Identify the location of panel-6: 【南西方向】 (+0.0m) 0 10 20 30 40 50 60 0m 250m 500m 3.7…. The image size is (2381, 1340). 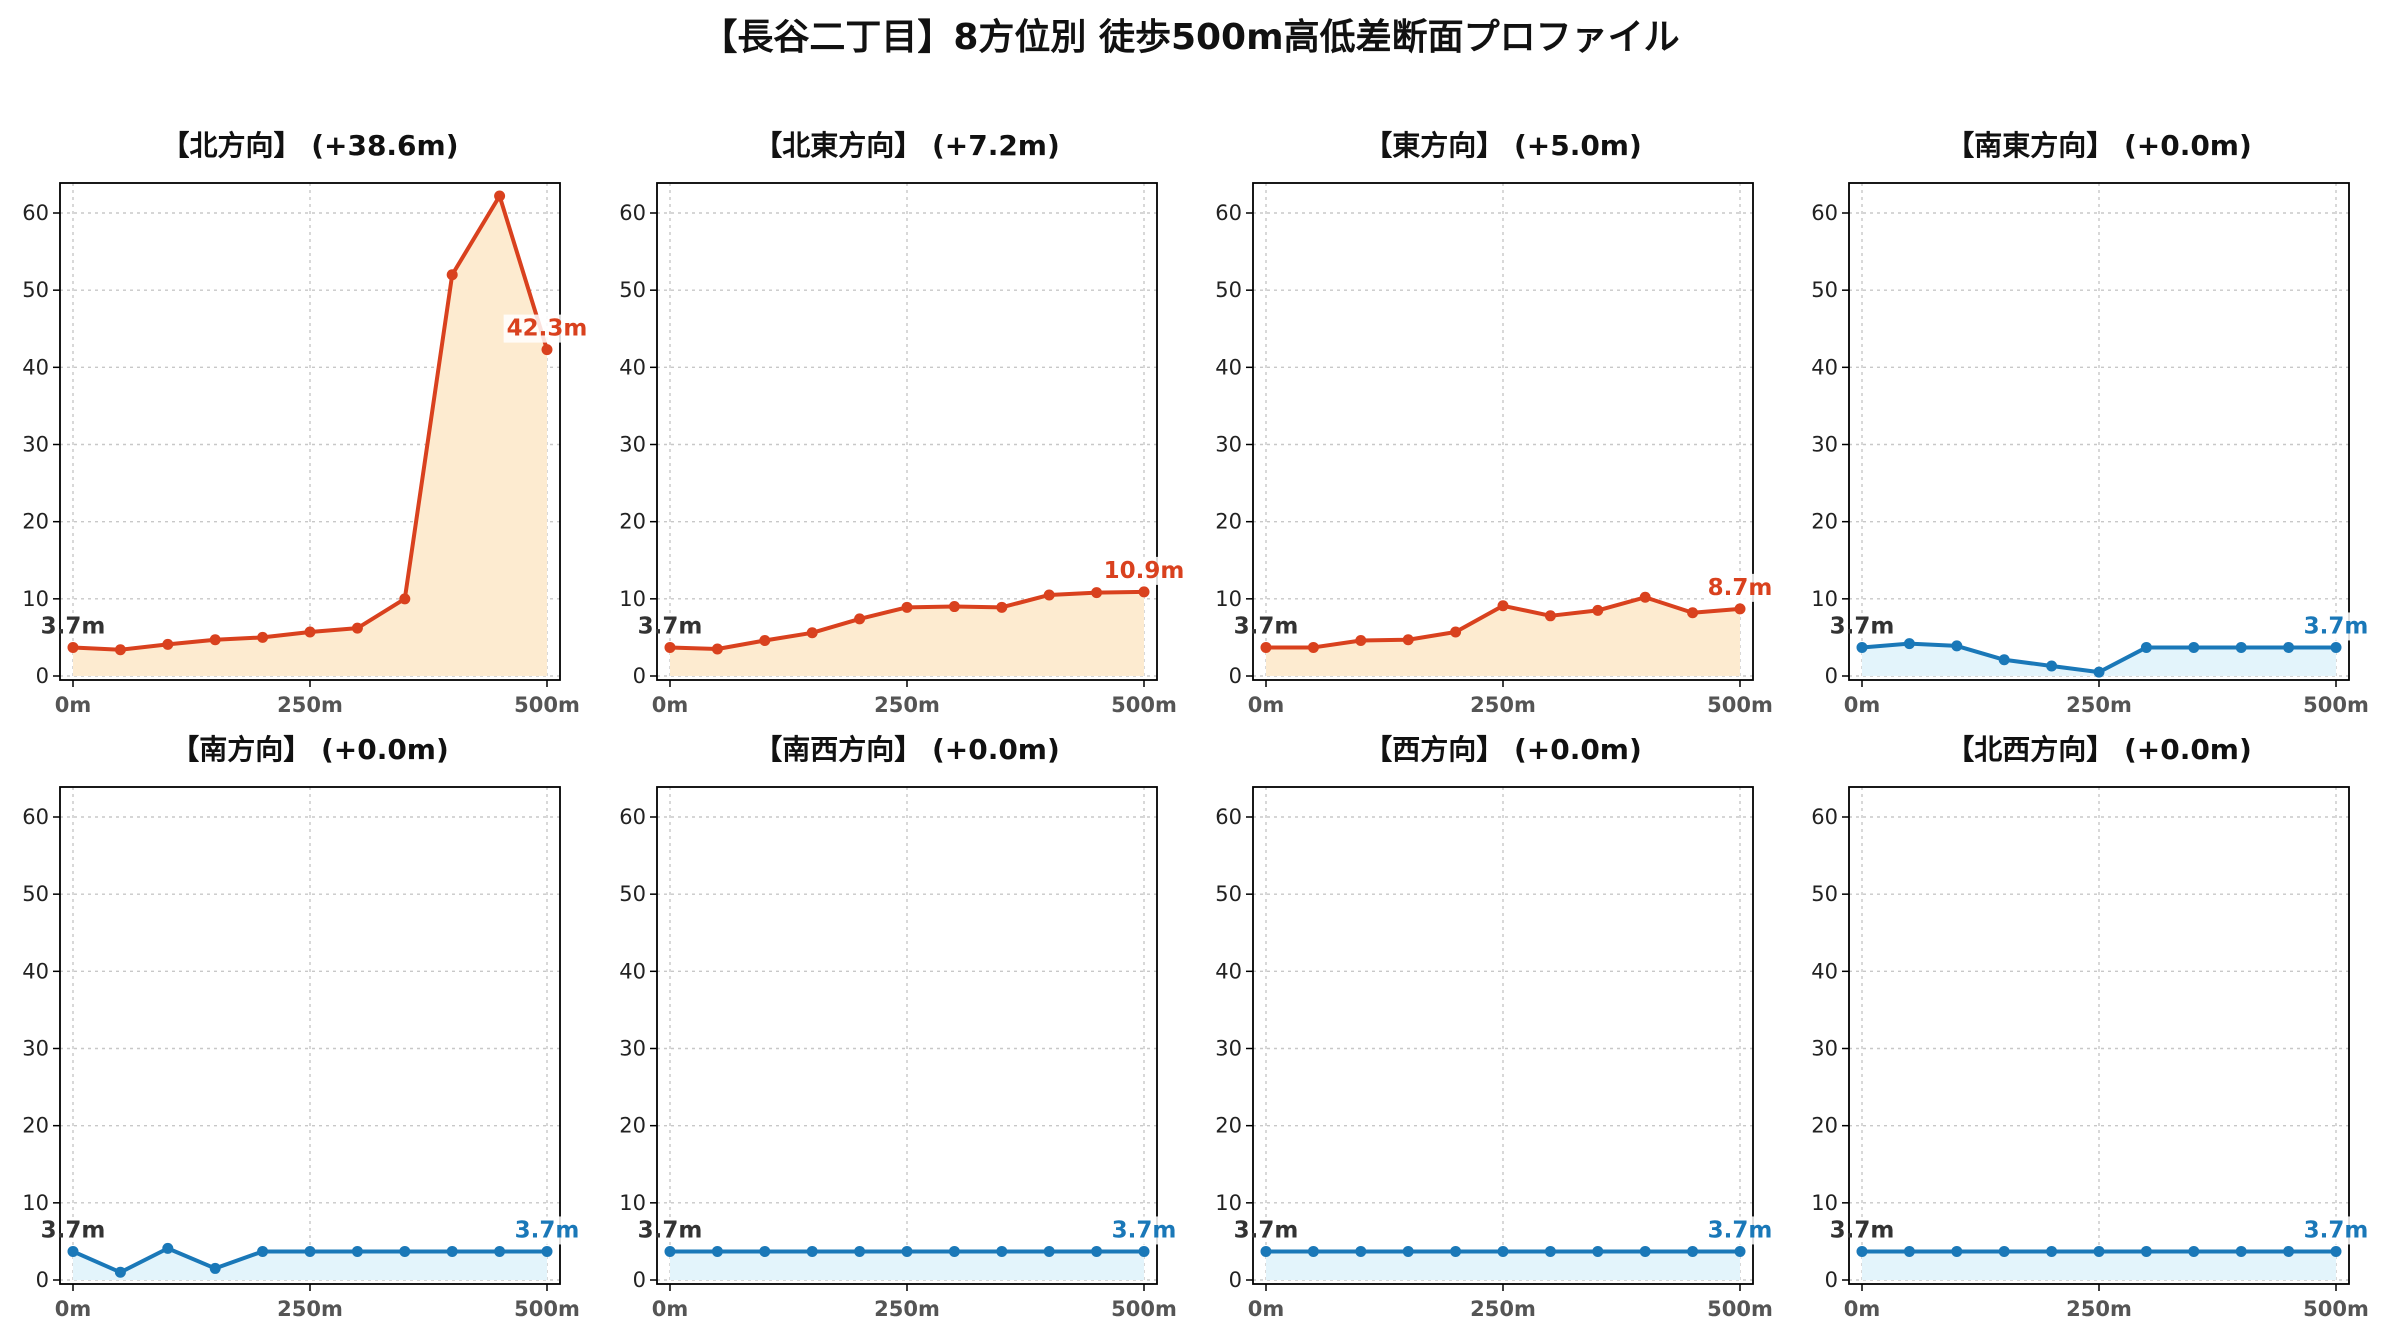
(899, 1027).